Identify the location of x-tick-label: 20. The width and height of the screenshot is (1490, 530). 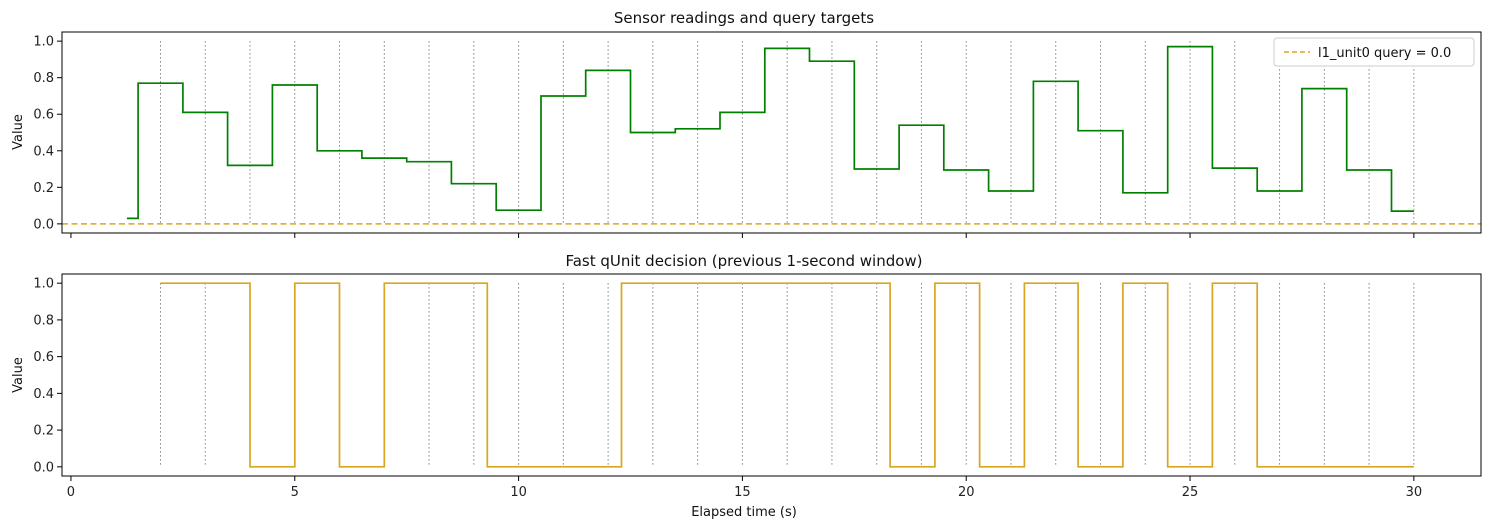
(966, 492).